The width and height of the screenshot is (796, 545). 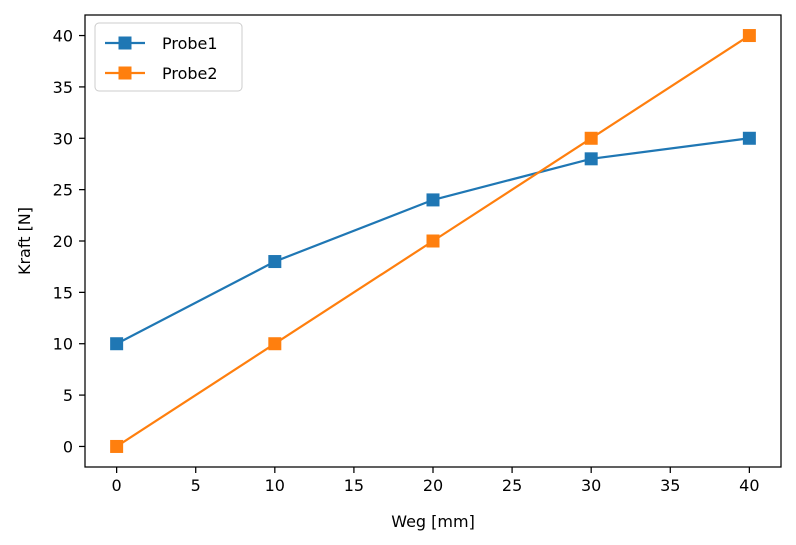 I want to click on y-tick-label: 25, so click(x=63, y=190).